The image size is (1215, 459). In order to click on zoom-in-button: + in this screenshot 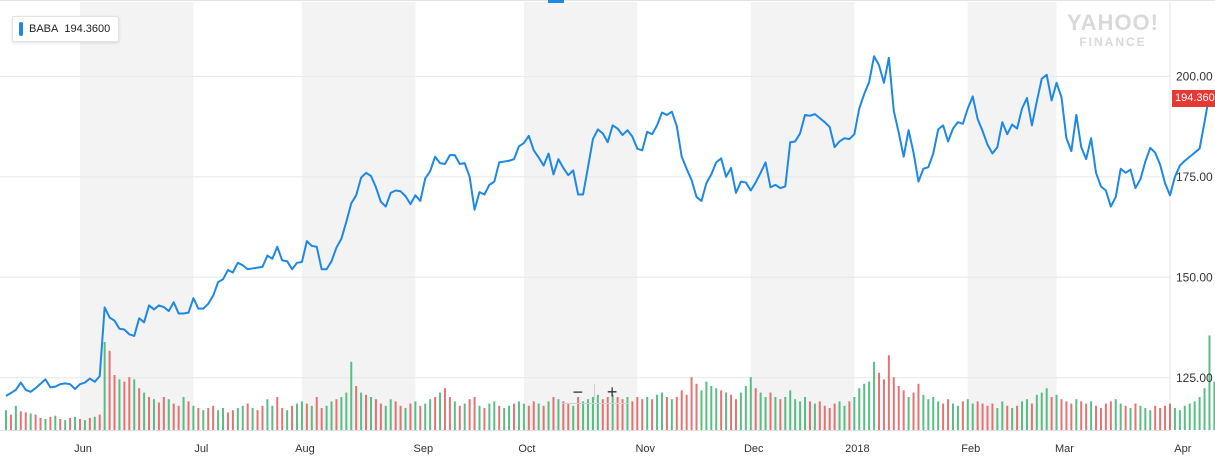, I will do `click(612, 391)`.